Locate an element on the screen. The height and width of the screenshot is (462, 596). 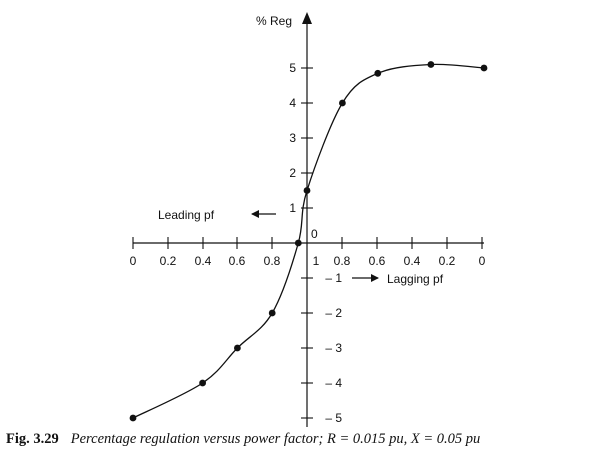
y-tick-label-5: 5 is located at coordinates (292, 68).